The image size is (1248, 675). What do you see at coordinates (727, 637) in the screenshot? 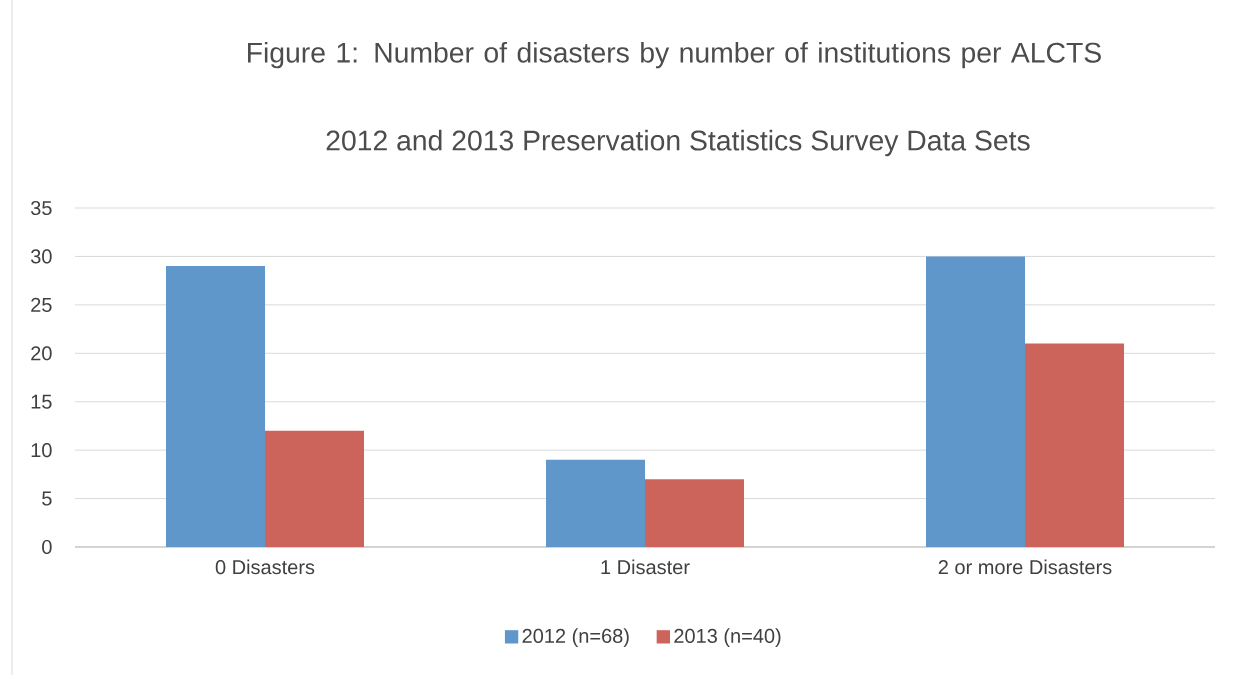
I see `legend-label: 2013 (n=40)` at bounding box center [727, 637].